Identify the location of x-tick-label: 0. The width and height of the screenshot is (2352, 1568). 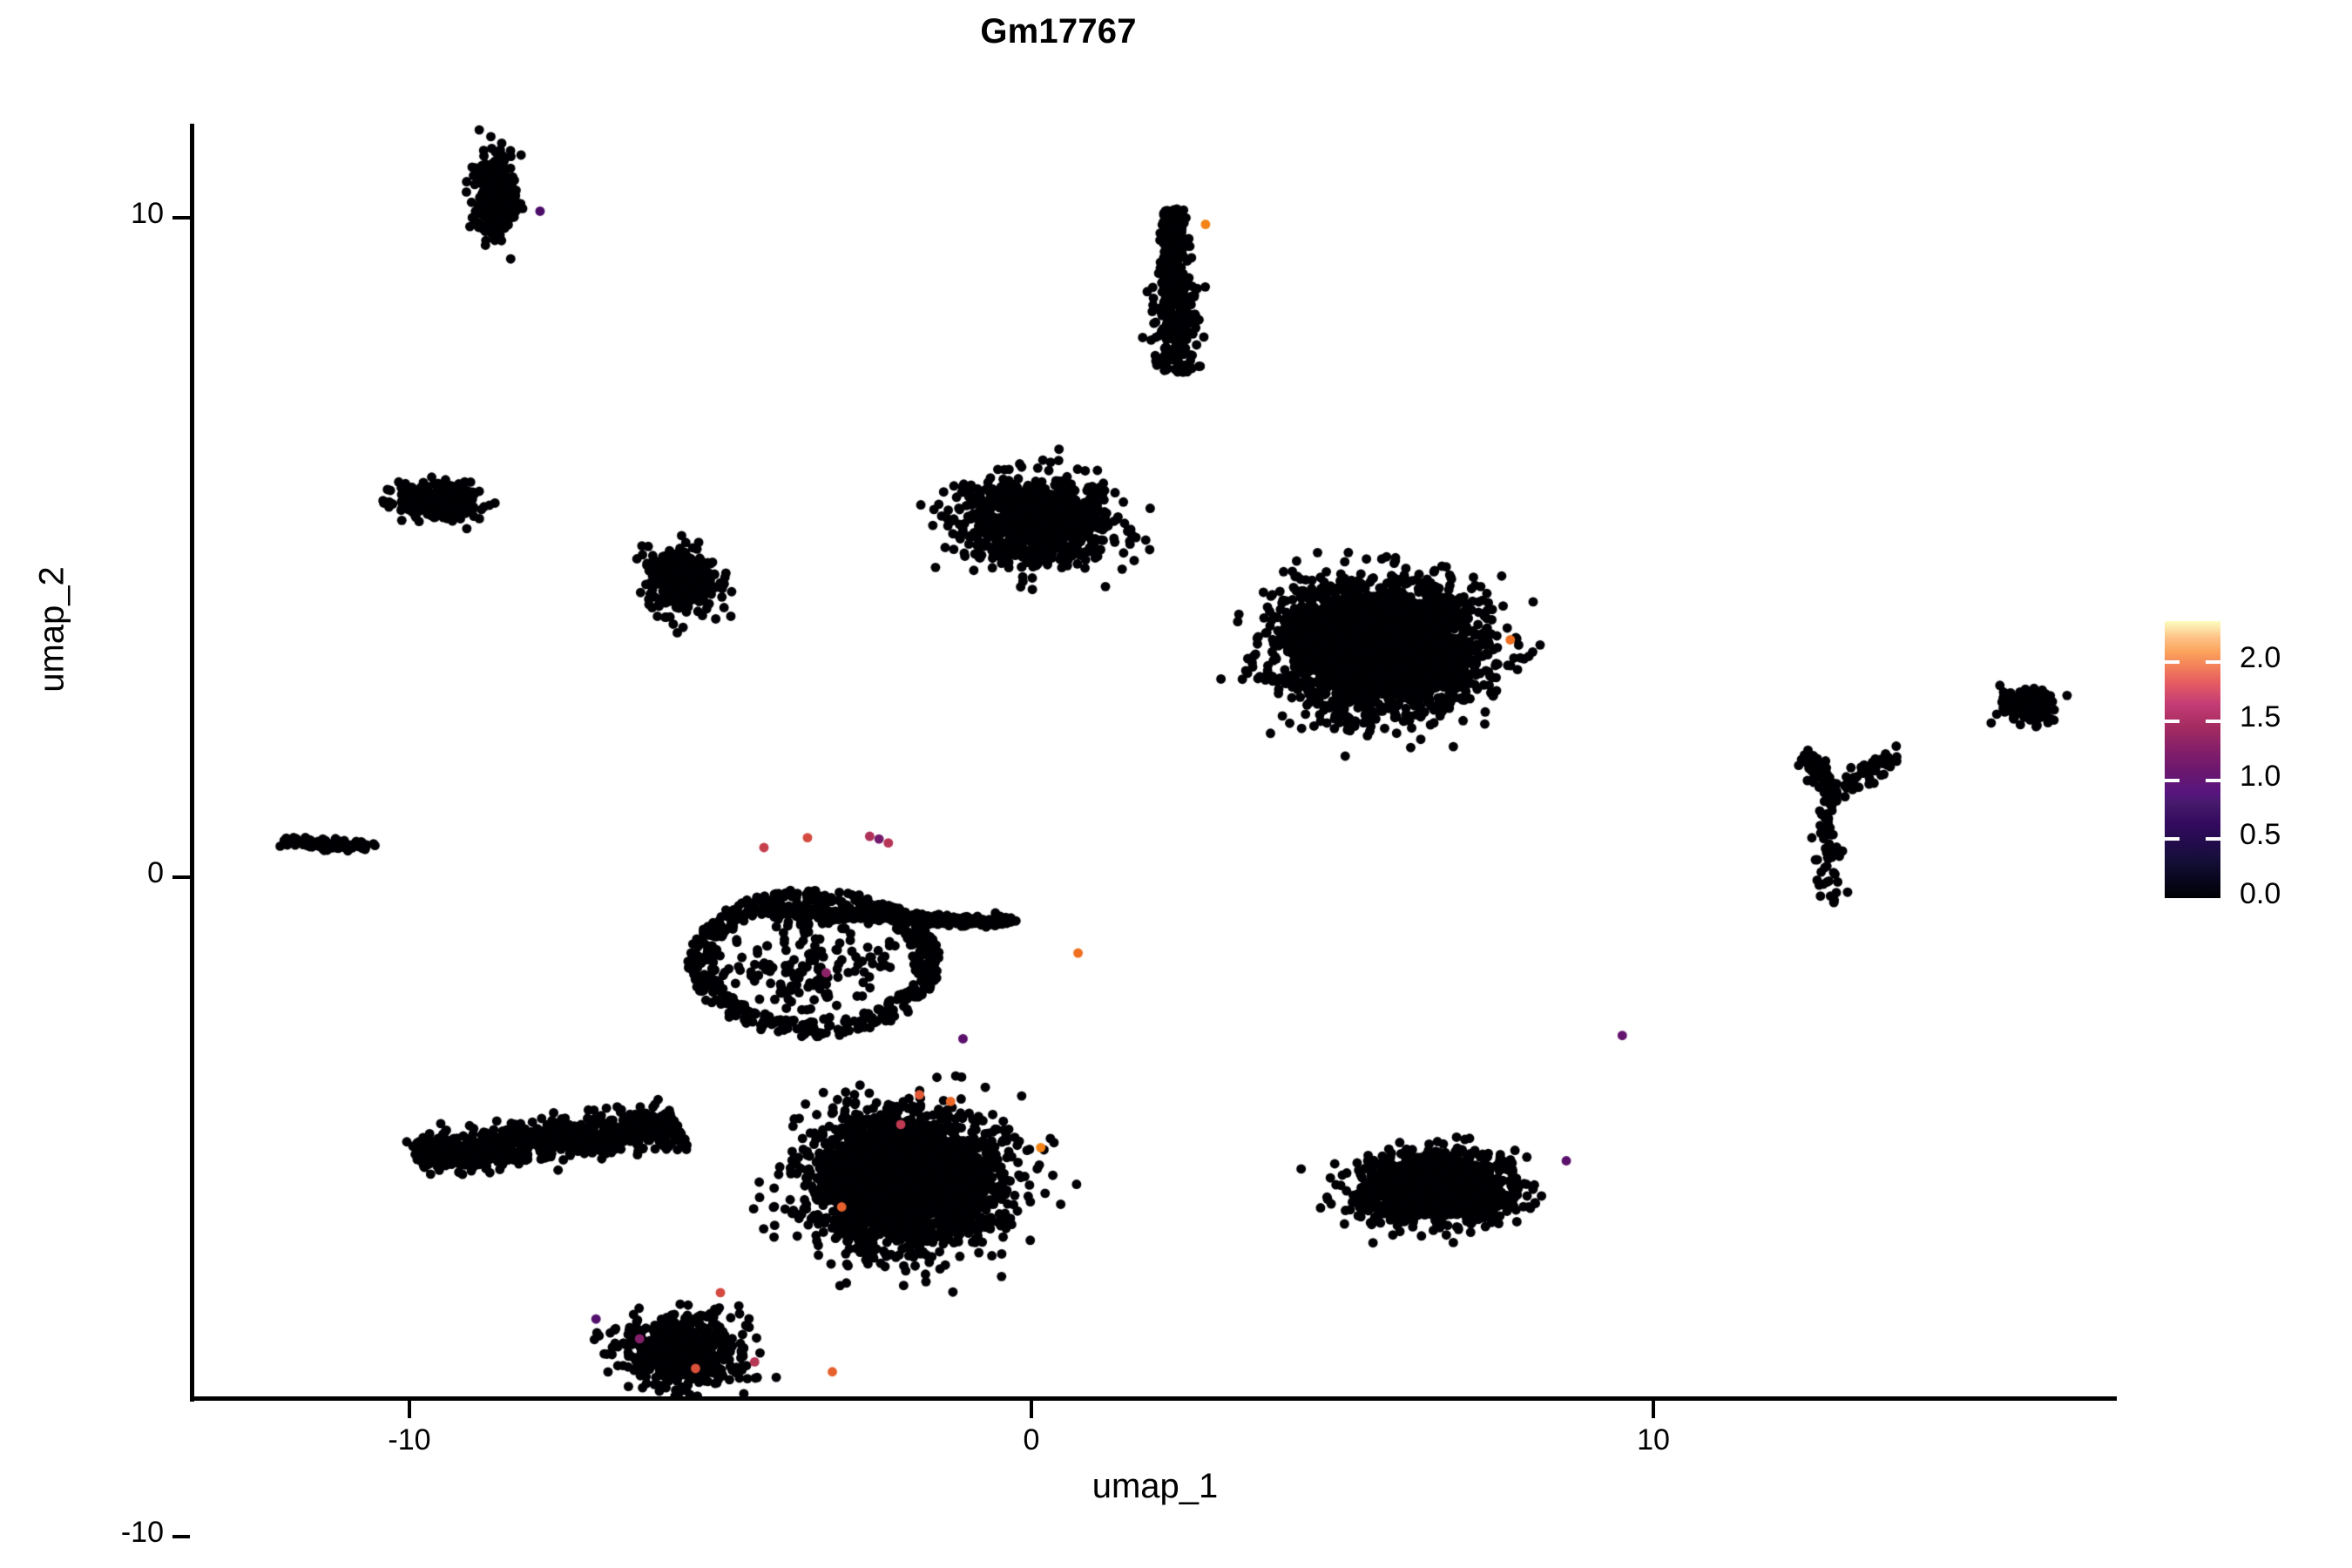
(1031, 1439).